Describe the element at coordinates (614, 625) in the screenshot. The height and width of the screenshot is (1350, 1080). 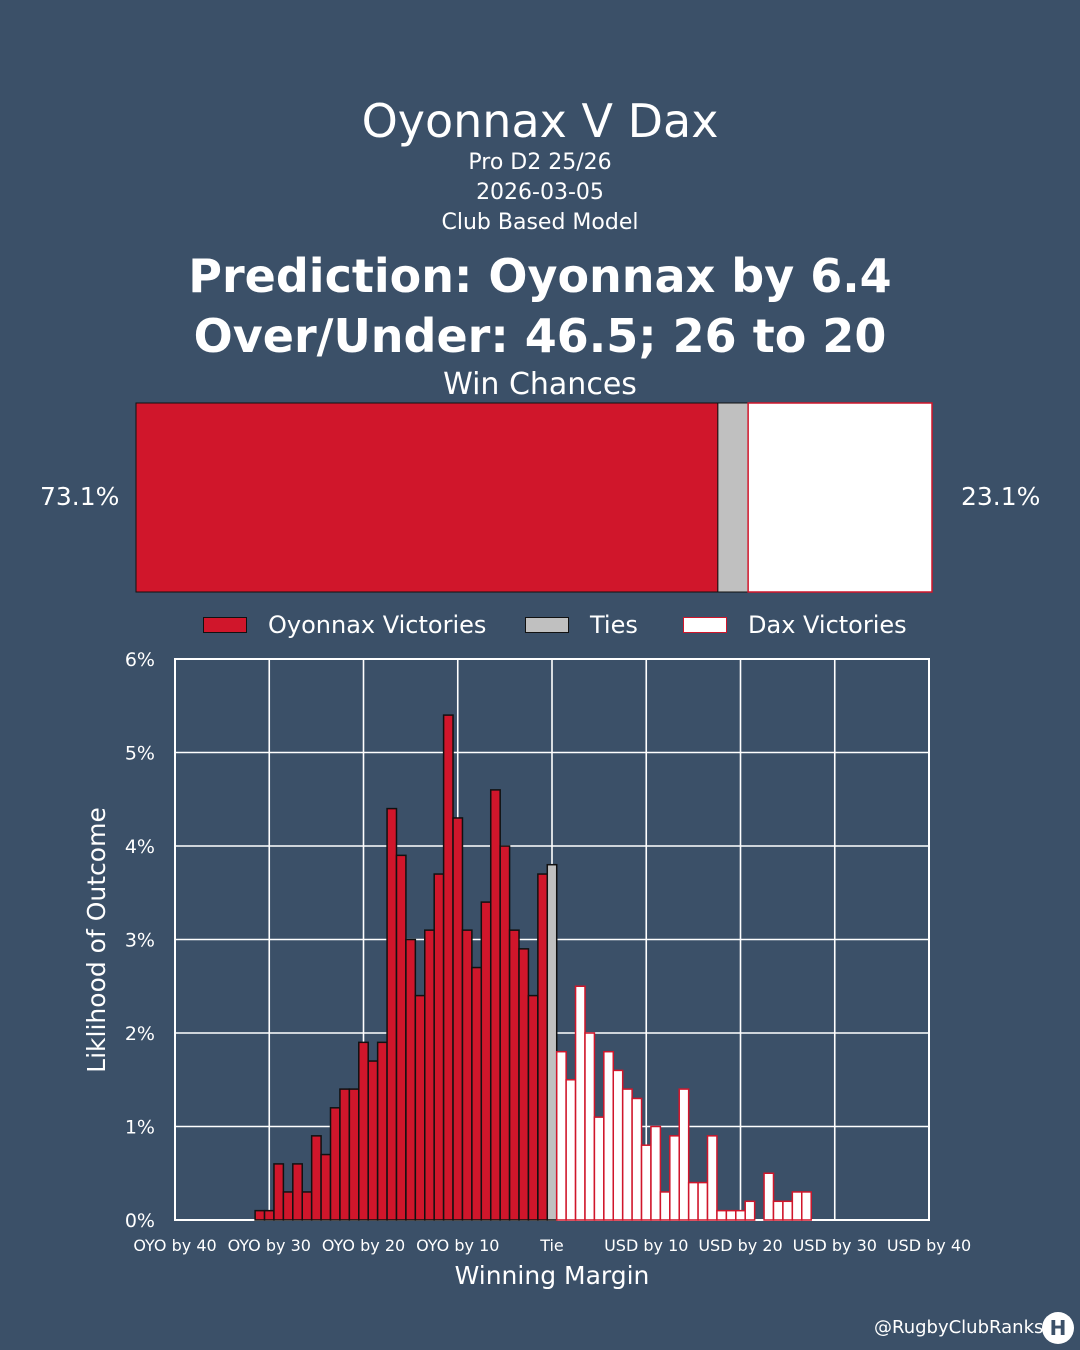
I see `legend-label-tie: Ties` at that location.